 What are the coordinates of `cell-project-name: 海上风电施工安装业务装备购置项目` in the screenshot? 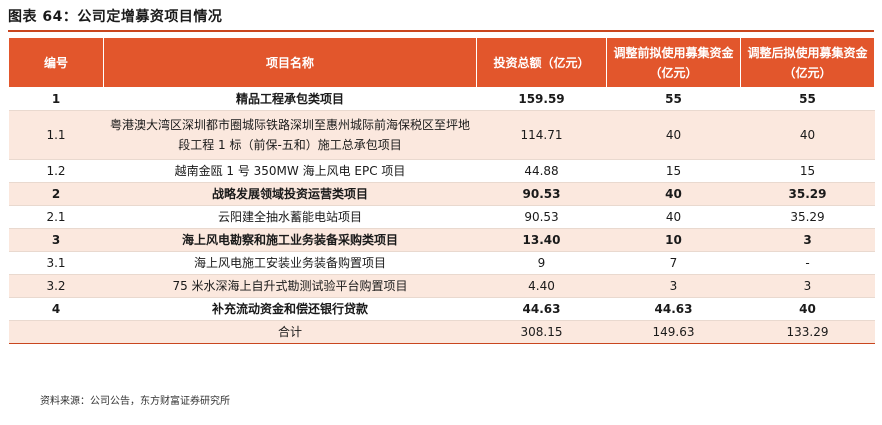 It's located at (290, 263).